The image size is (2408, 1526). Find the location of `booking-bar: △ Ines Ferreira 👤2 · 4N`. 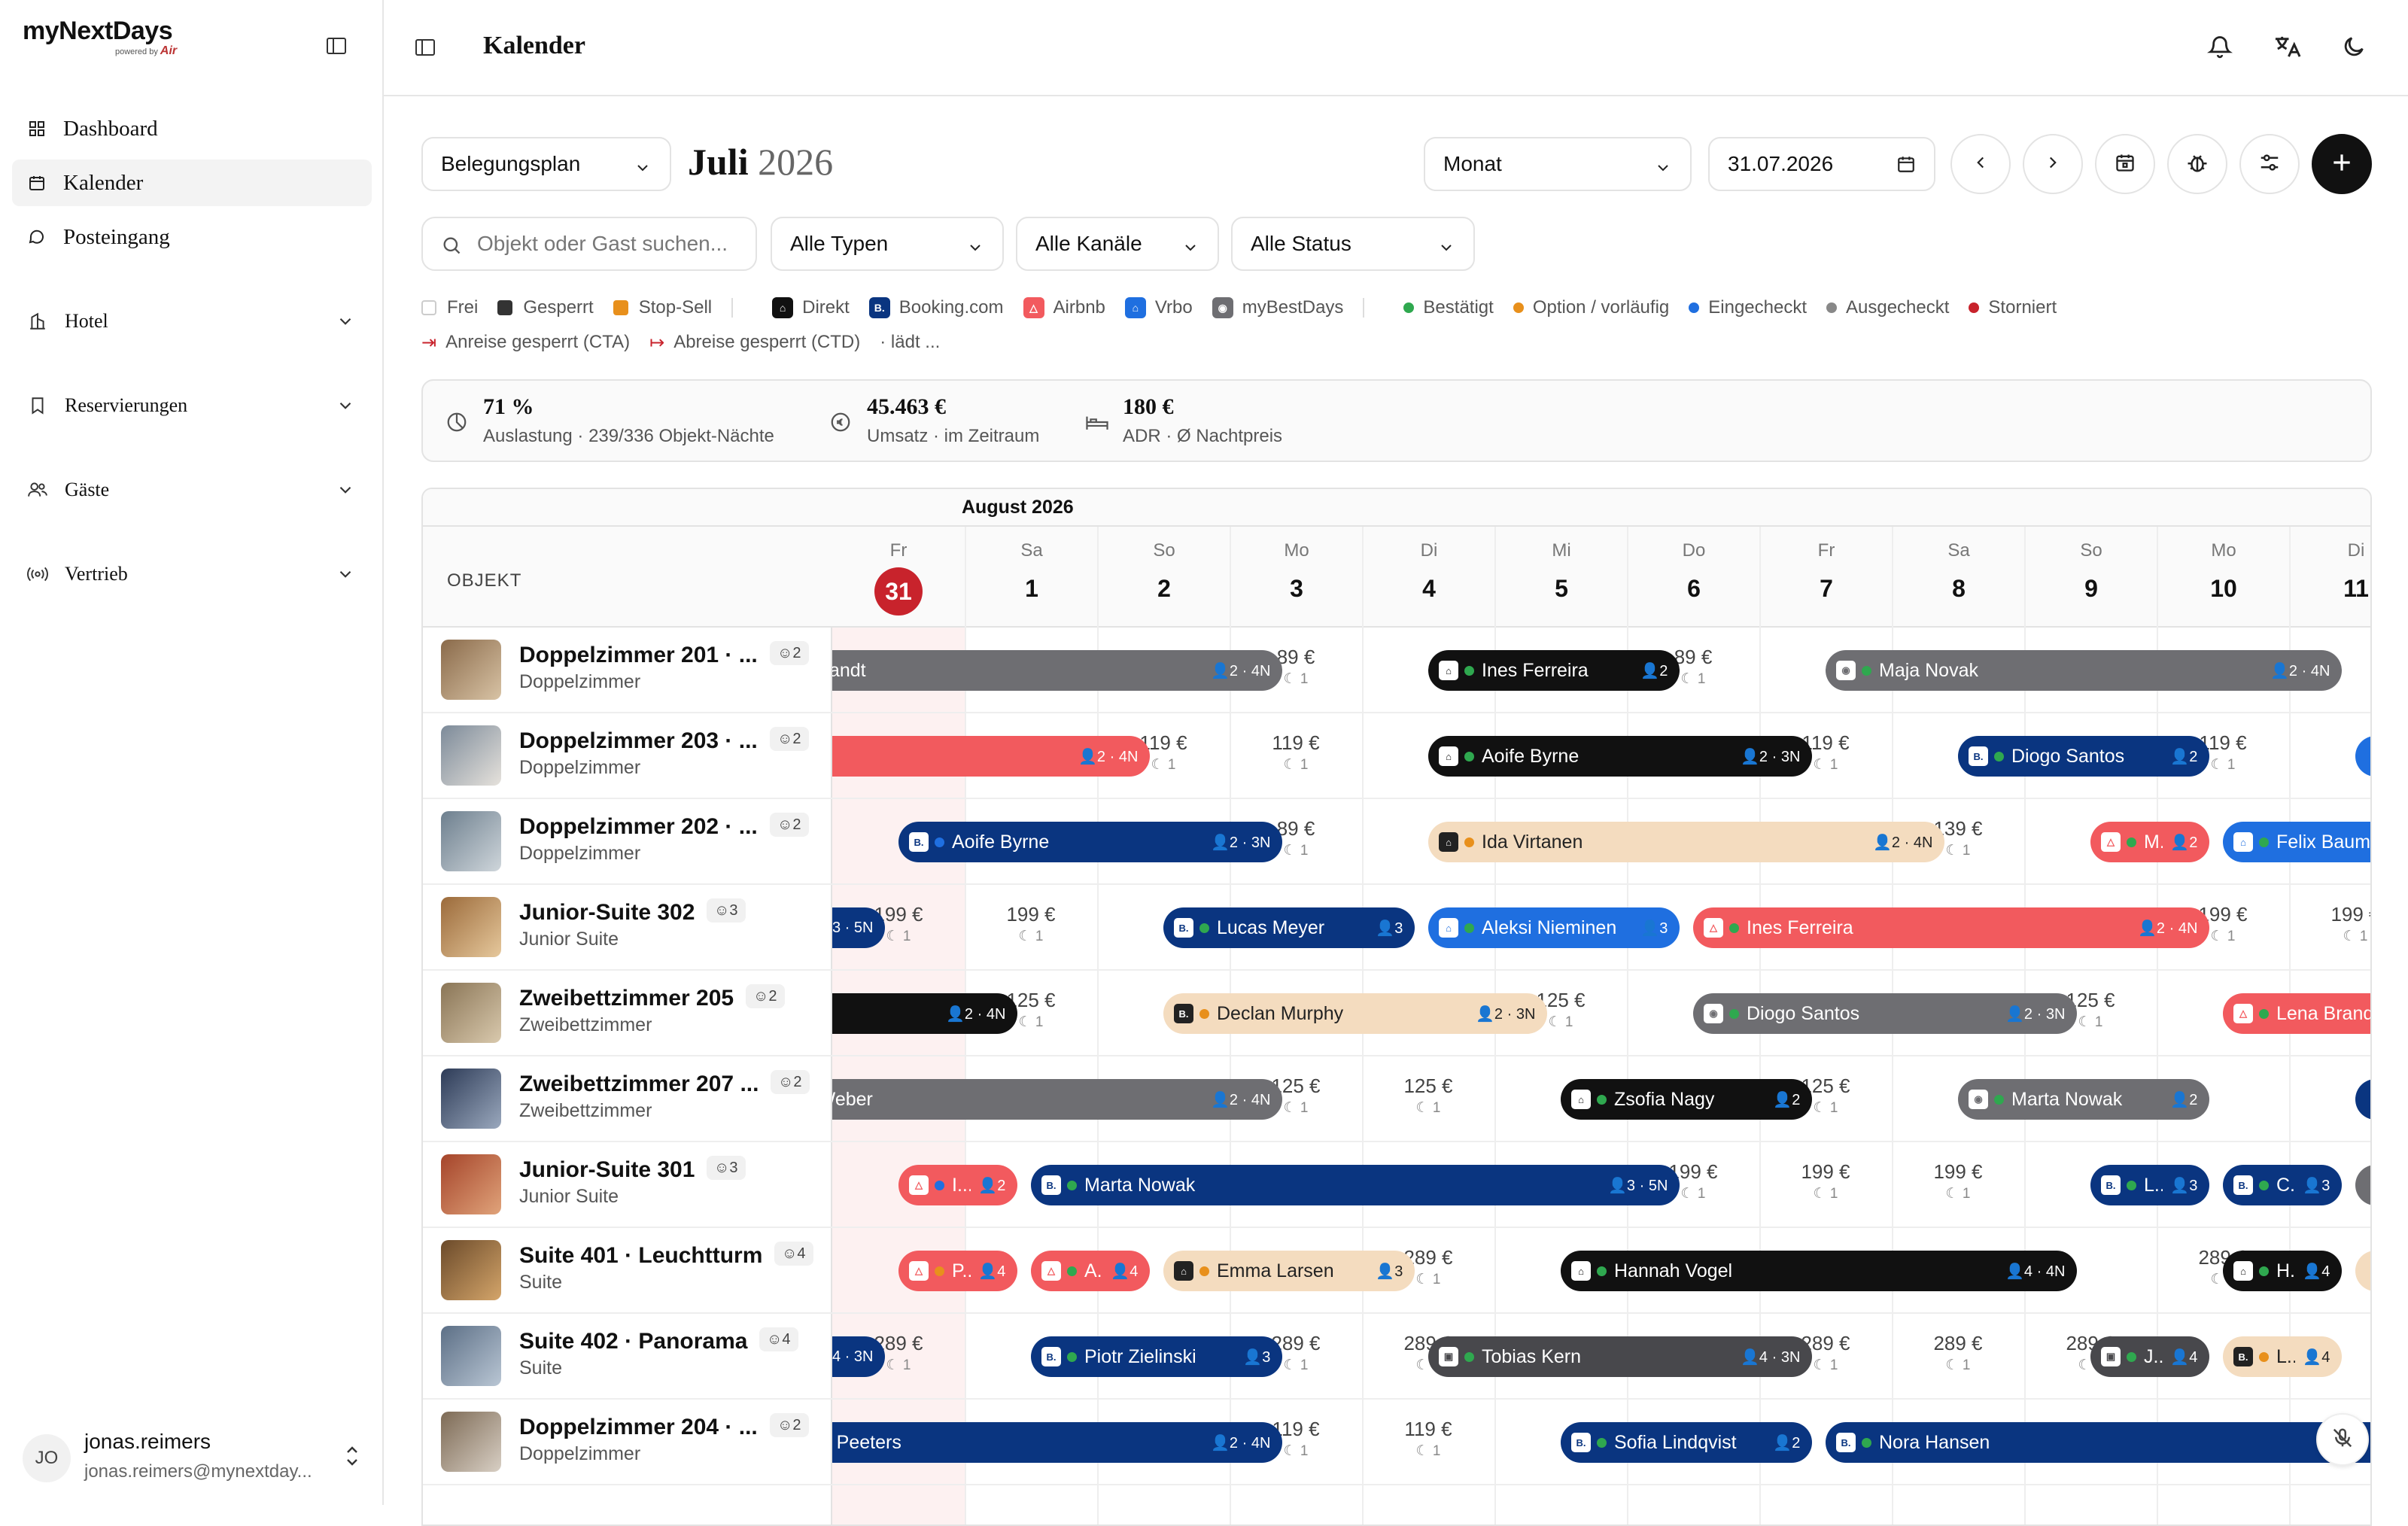

booking-bar: △ Ines Ferreira 👤2 · 4N is located at coordinates (1951, 927).